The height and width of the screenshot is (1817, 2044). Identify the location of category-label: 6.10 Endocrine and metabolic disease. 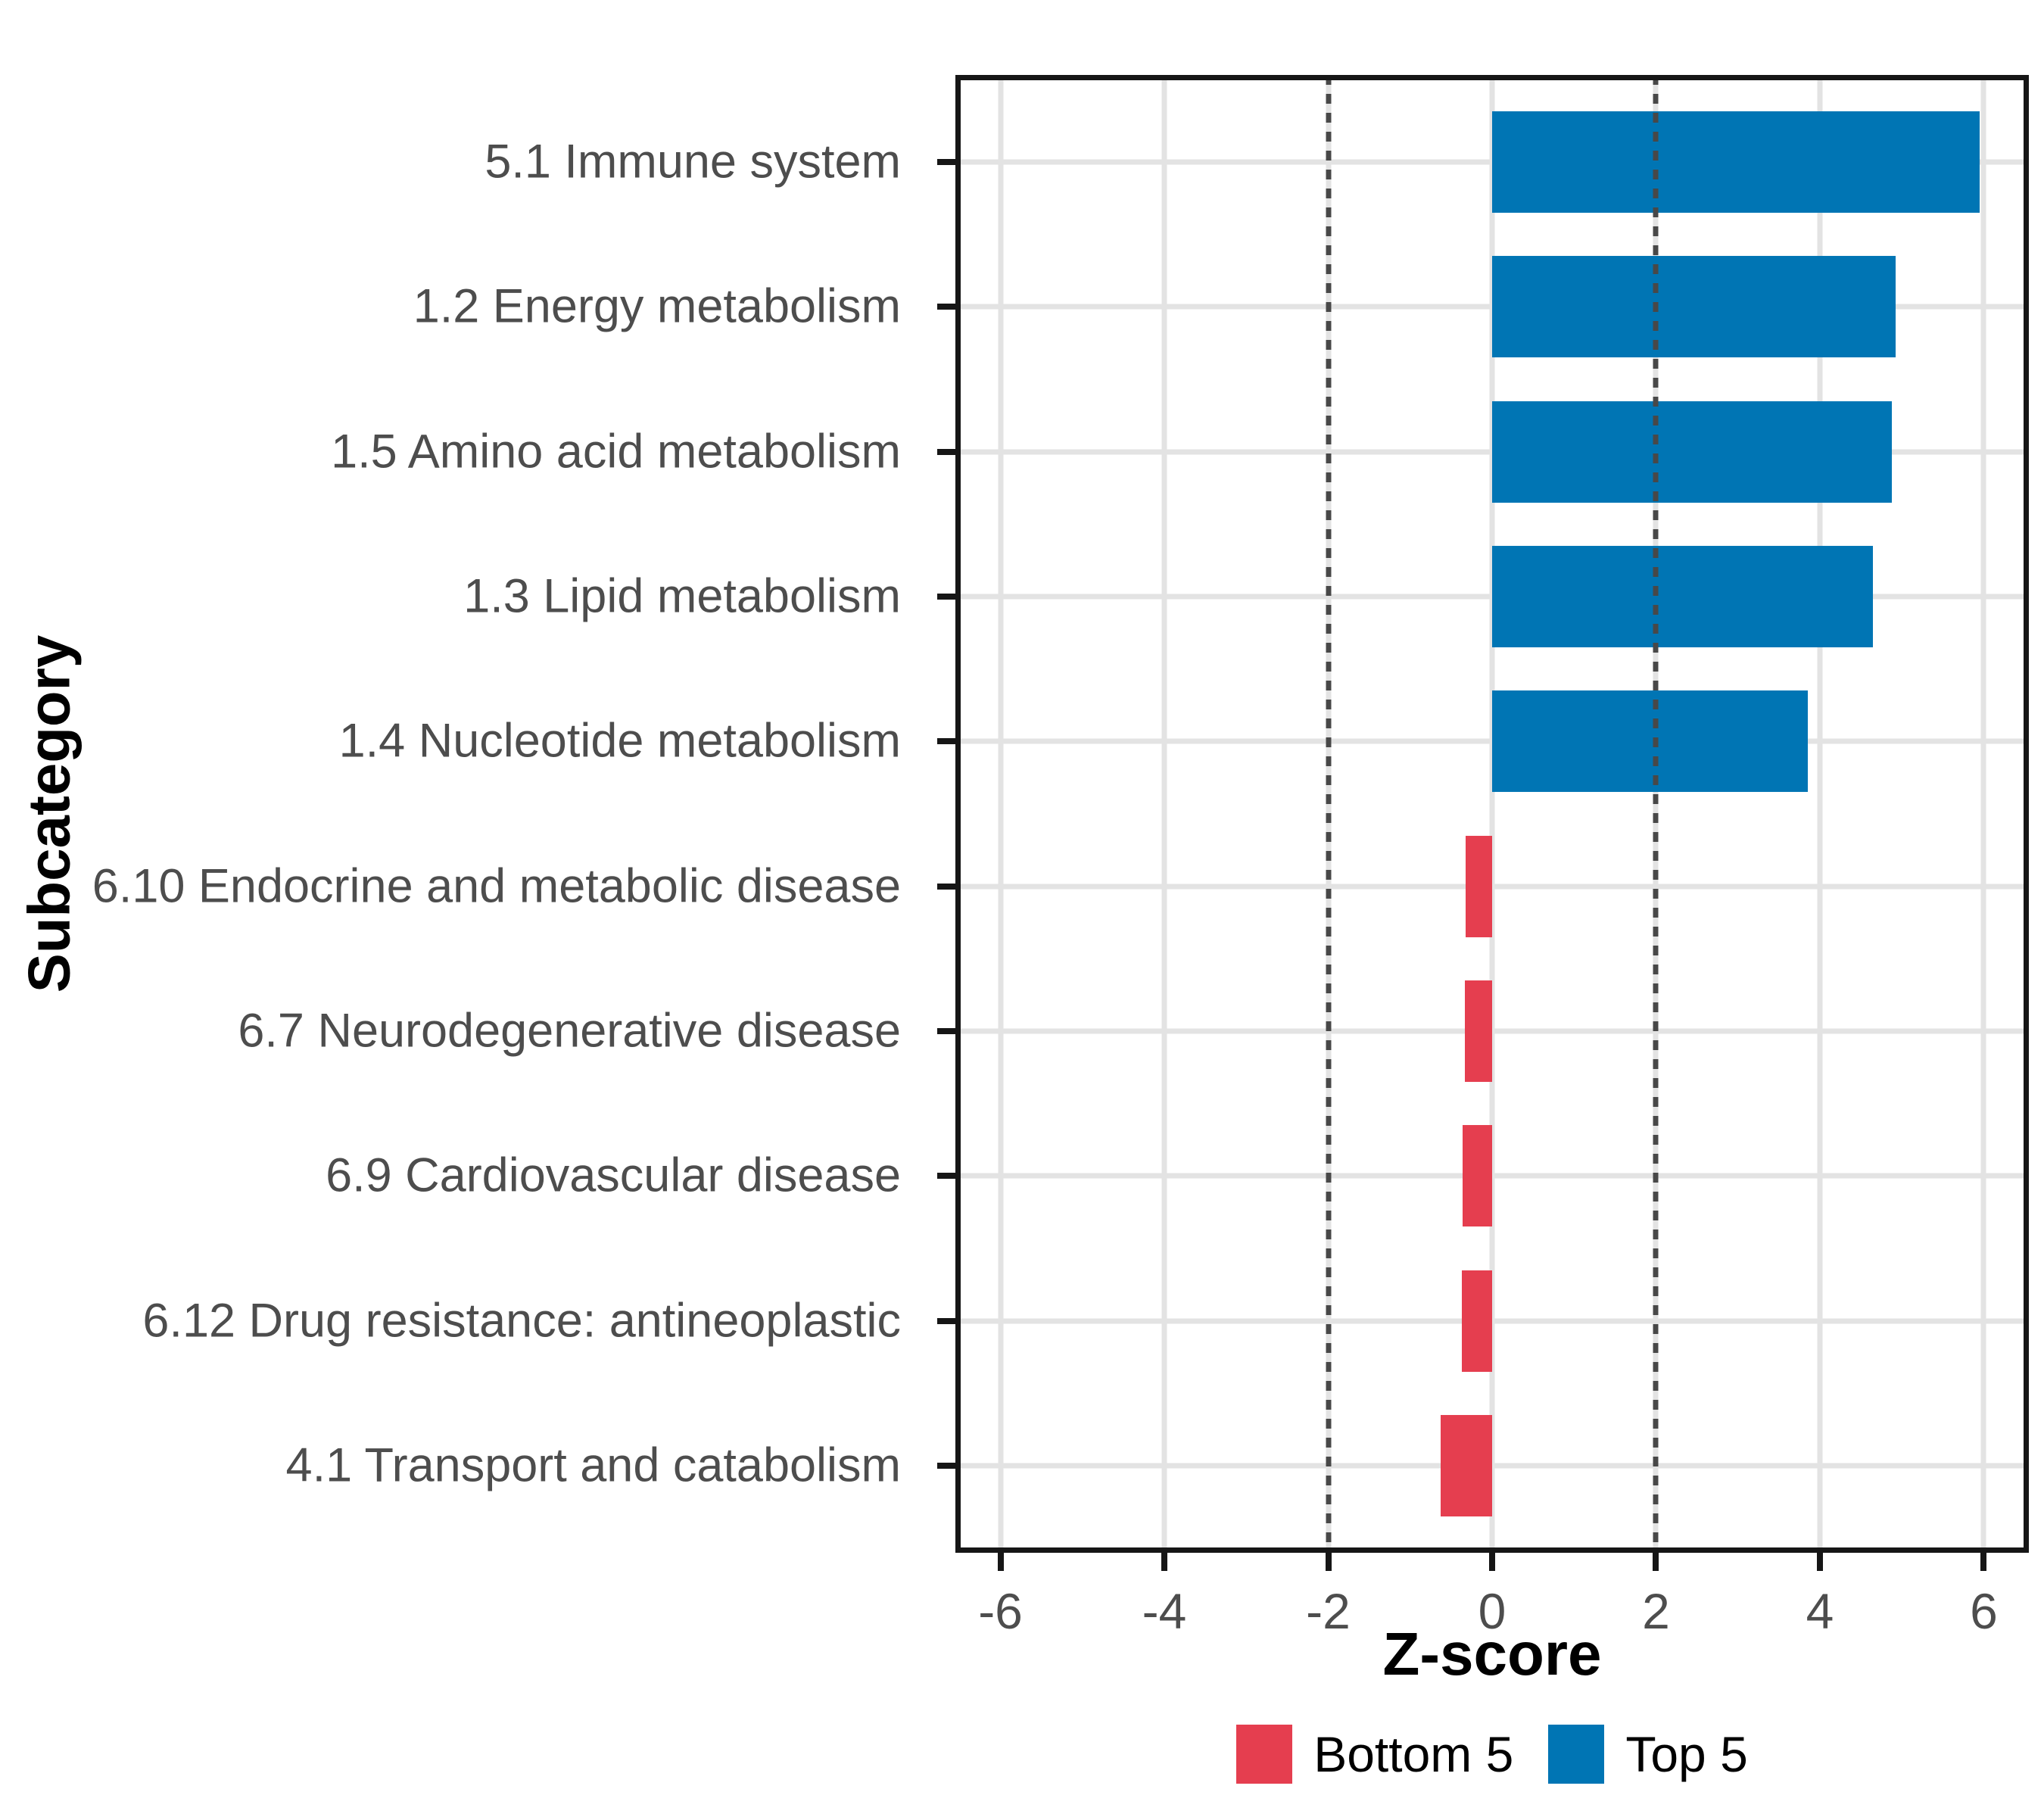
(496, 886).